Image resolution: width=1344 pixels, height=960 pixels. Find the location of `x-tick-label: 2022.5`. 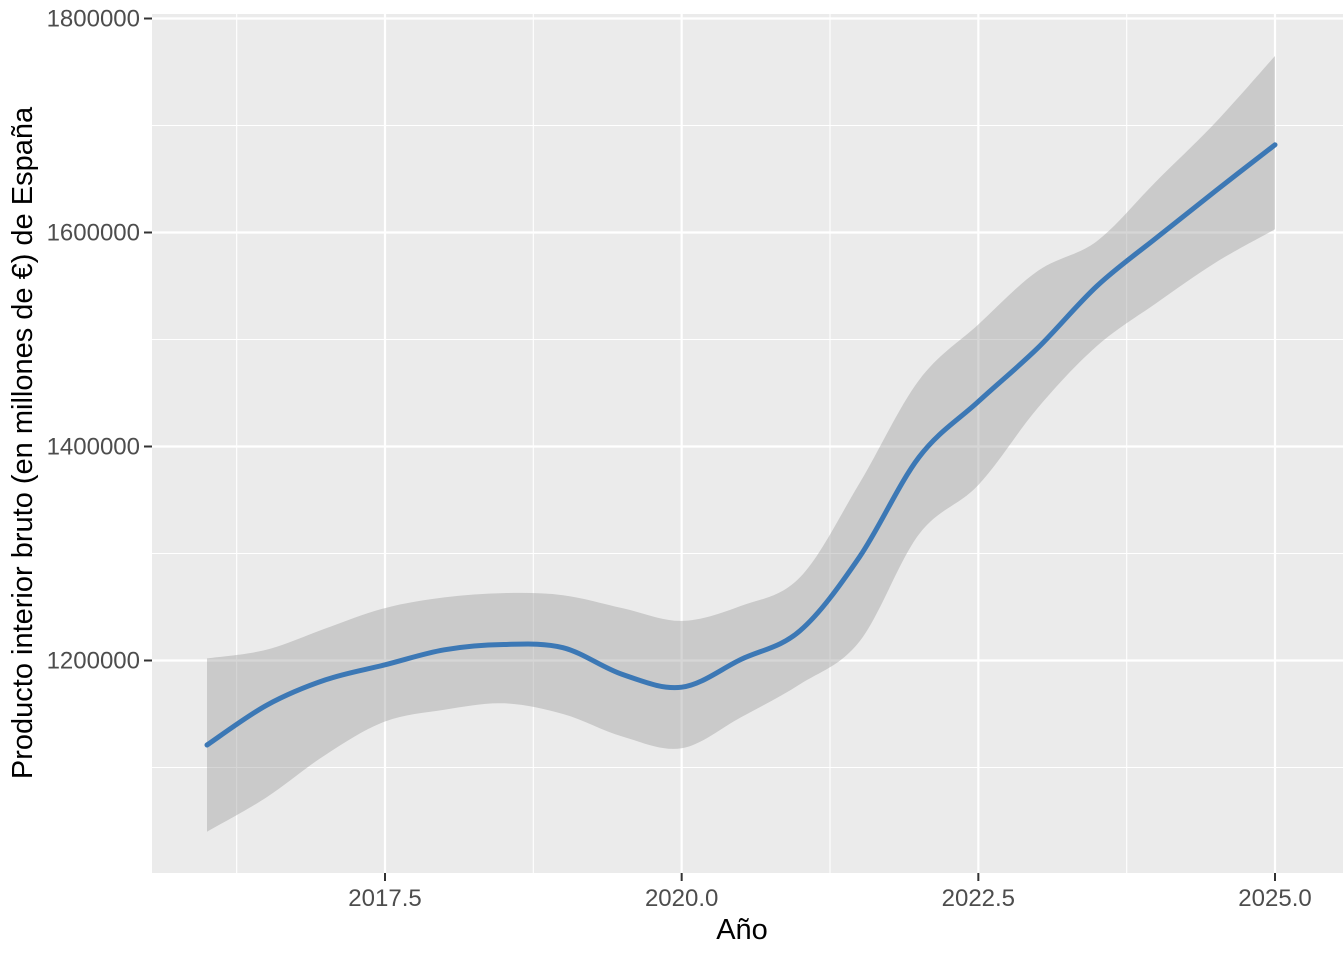

x-tick-label: 2022.5 is located at coordinates (978, 898).